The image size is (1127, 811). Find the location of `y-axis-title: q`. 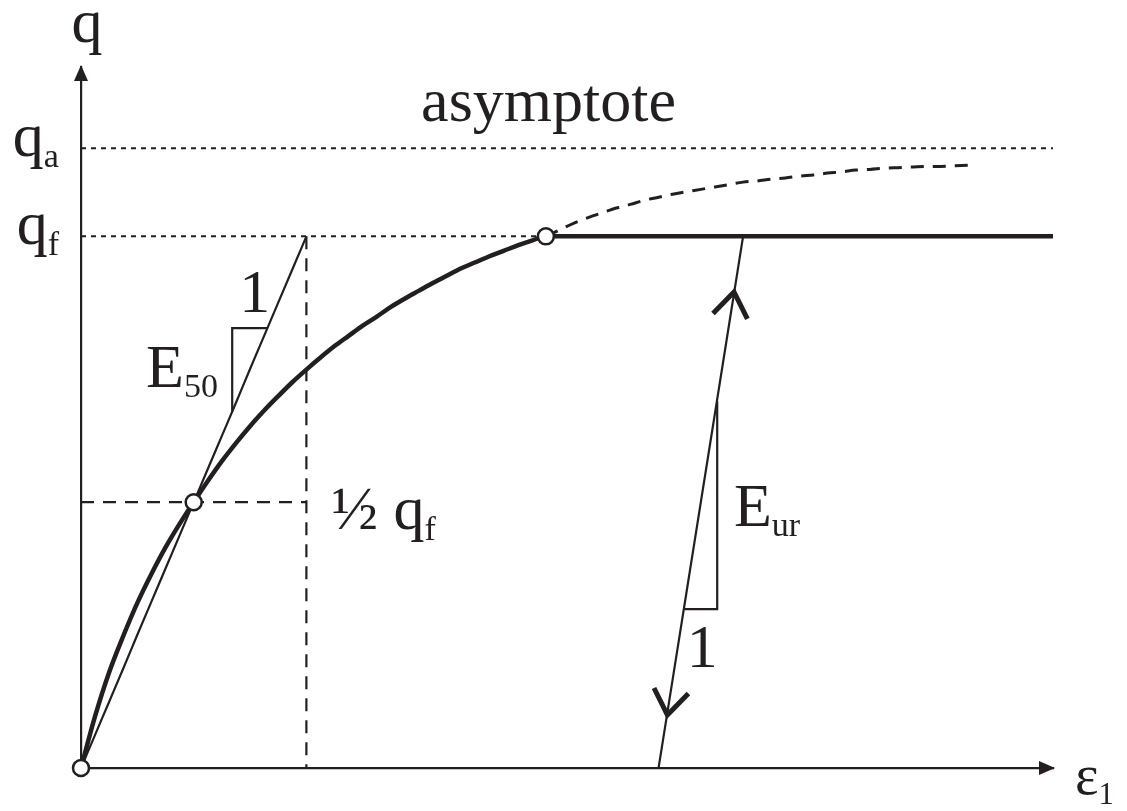

y-axis-title: q is located at coordinates (87, 27).